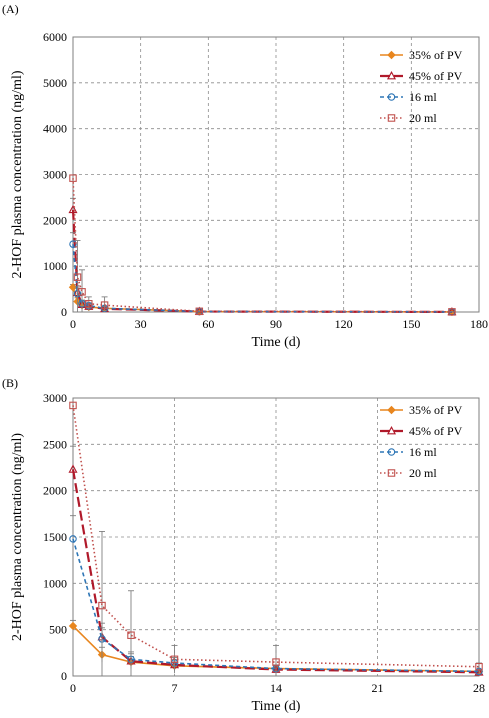  I want to click on y-tick-label: 5000, so click(55, 83).